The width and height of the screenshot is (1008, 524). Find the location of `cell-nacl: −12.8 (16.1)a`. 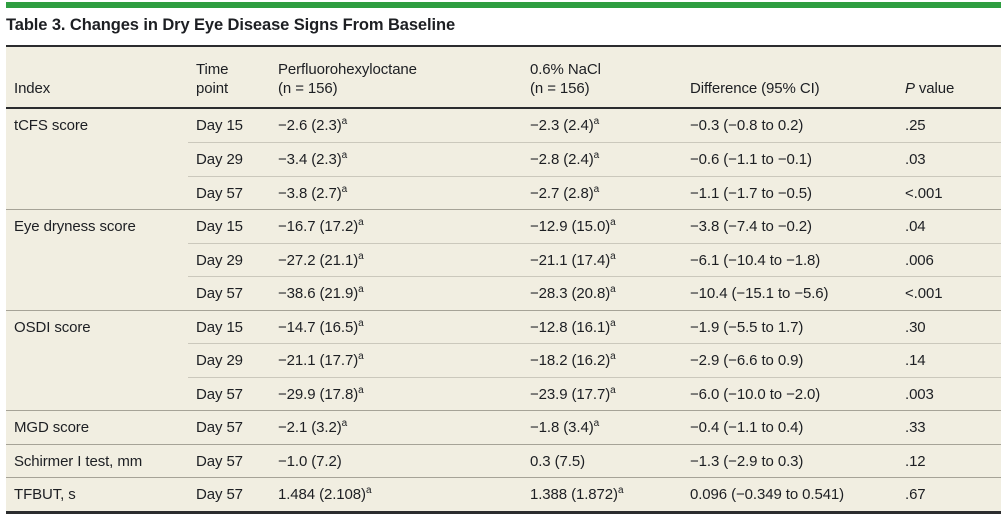

cell-nacl: −12.8 (16.1)a is located at coordinates (602, 327).